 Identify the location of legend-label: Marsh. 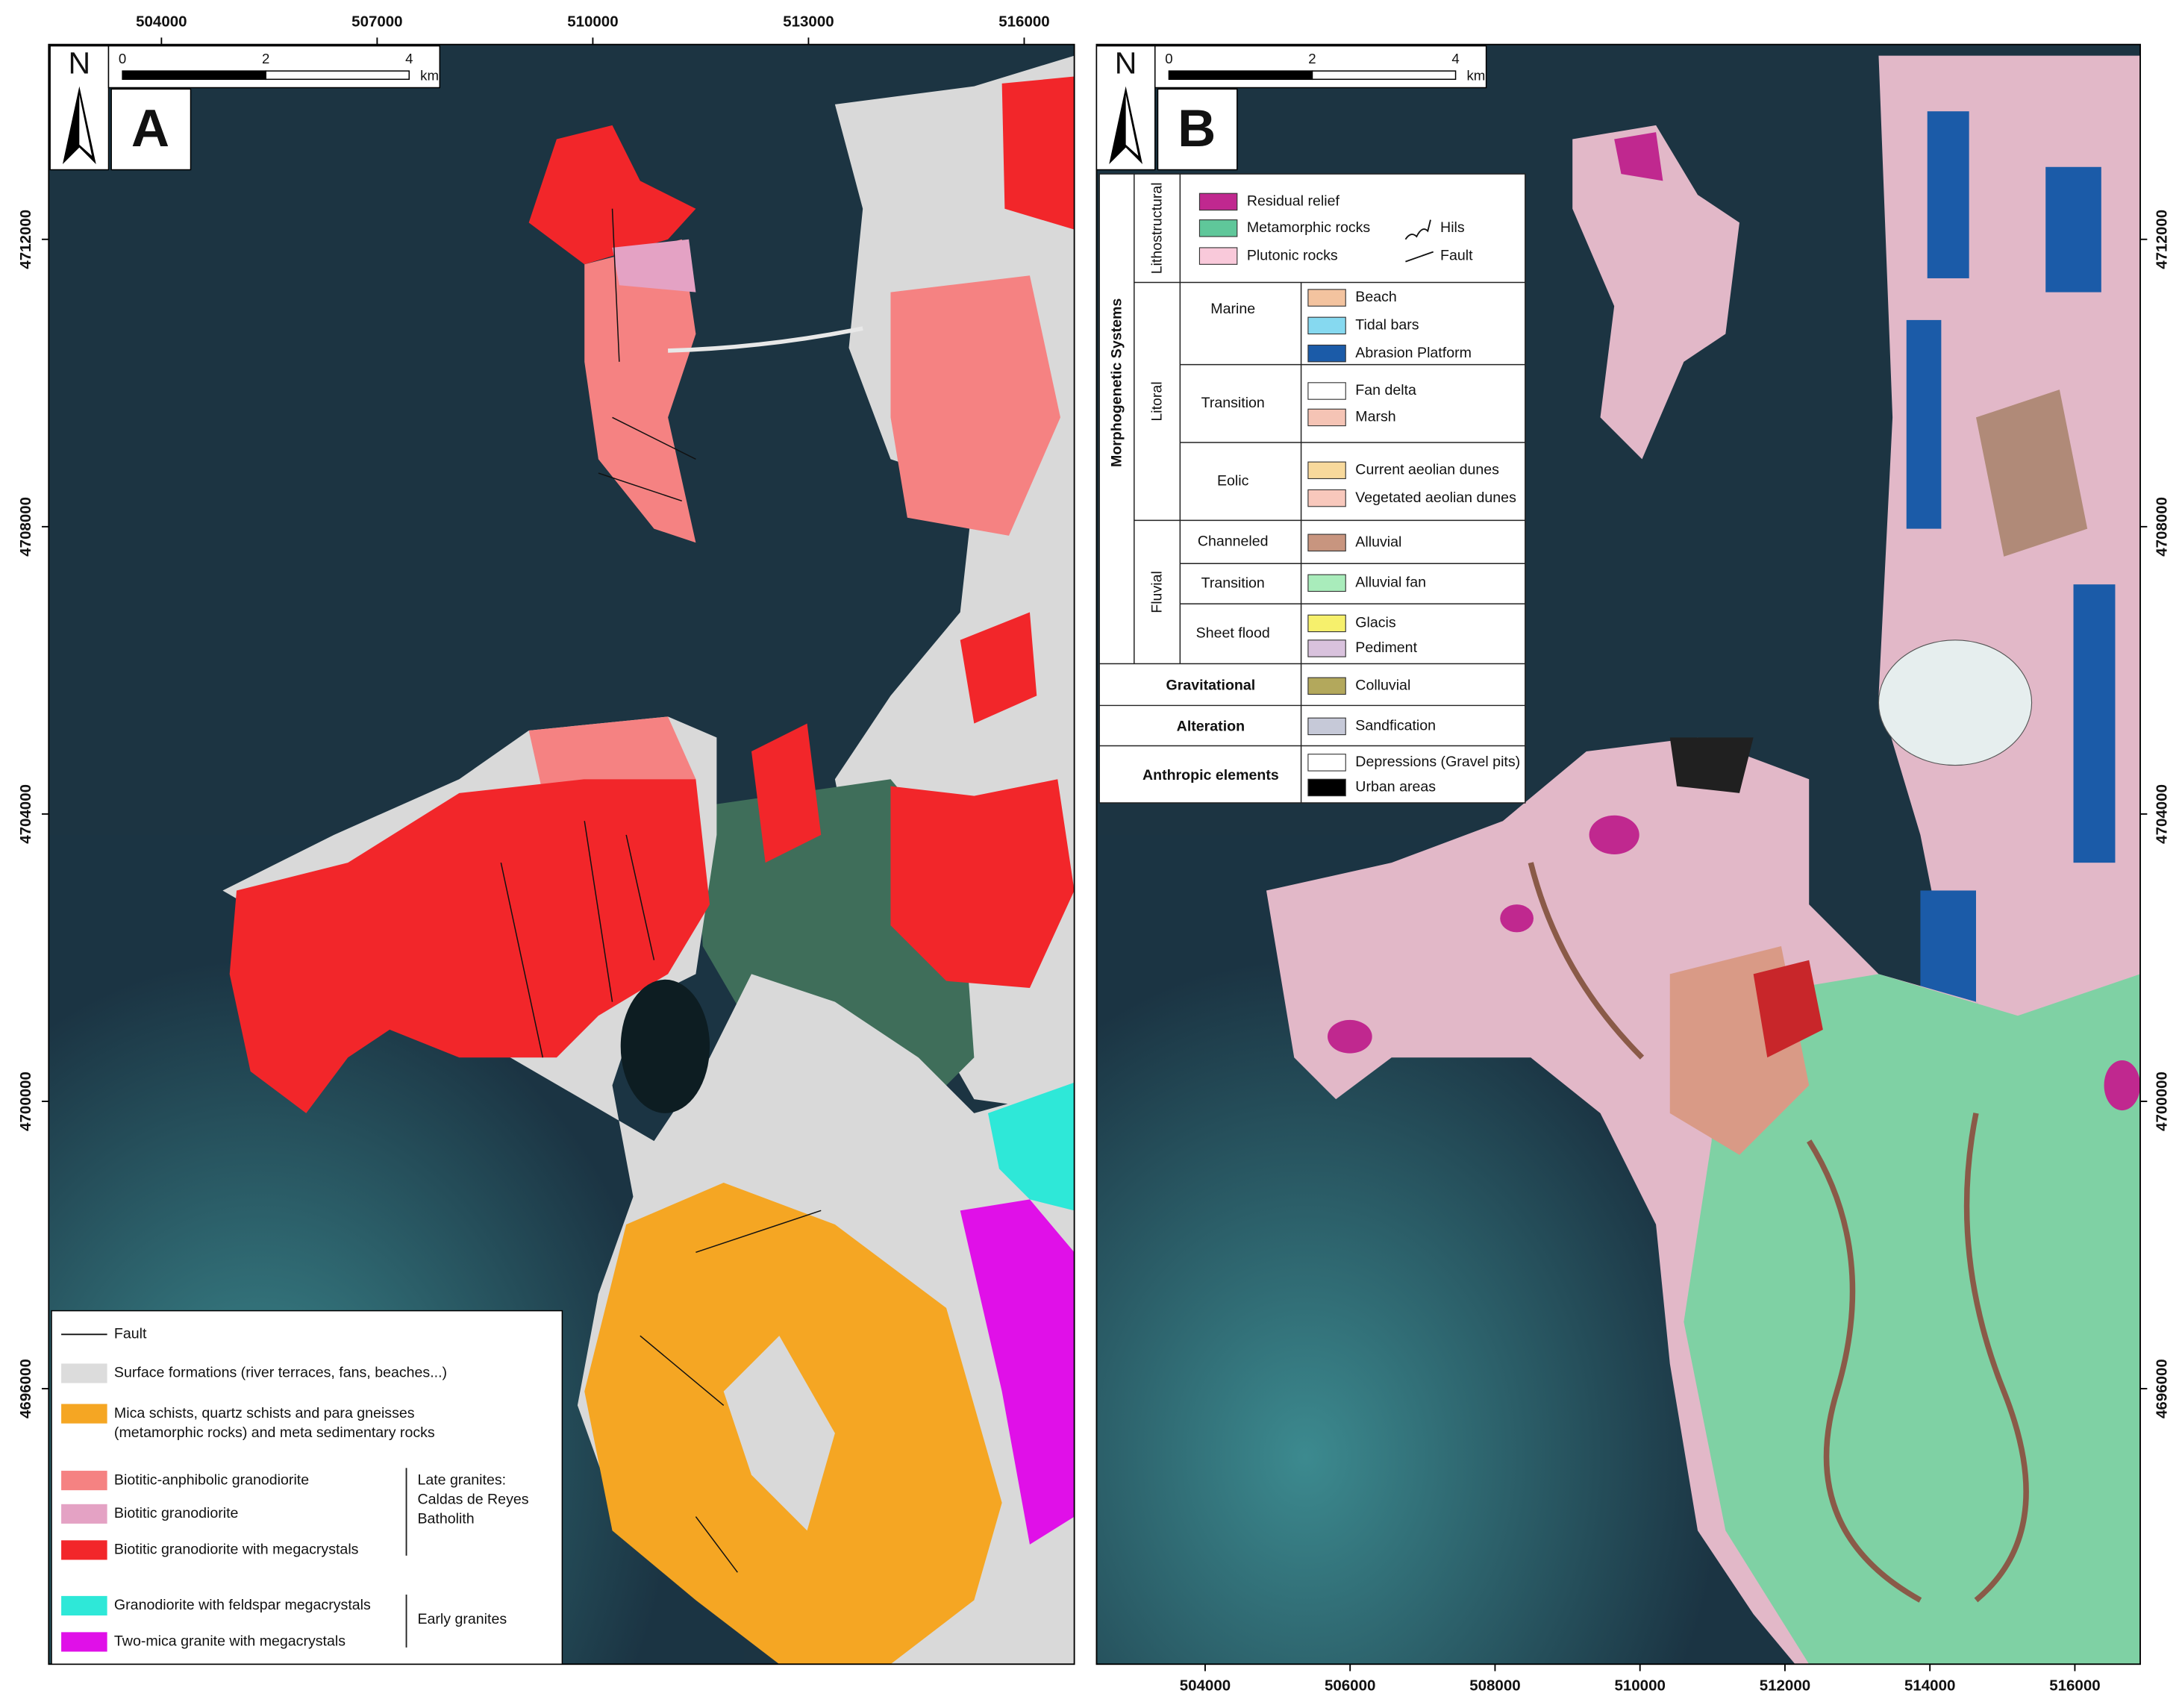
(1375, 417).